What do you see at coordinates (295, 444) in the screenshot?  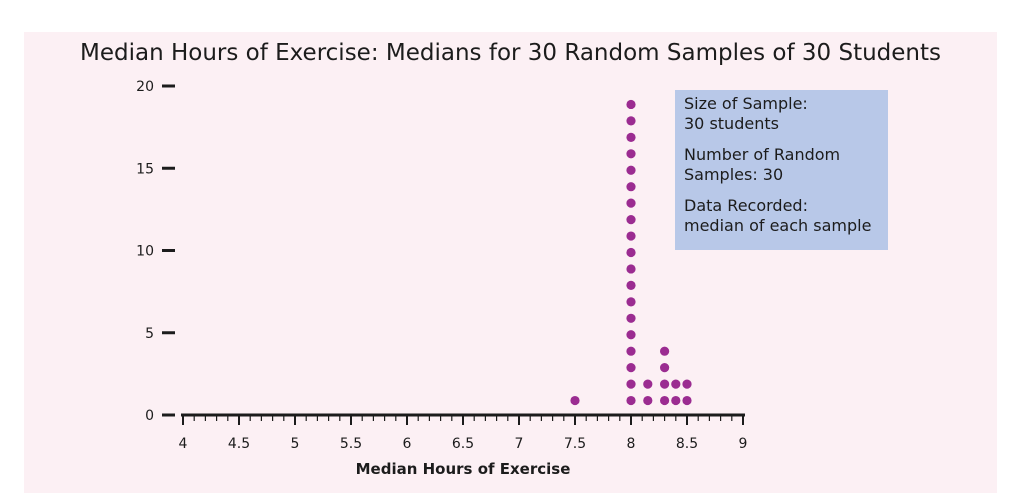 I see `x-tick-label: 5` at bounding box center [295, 444].